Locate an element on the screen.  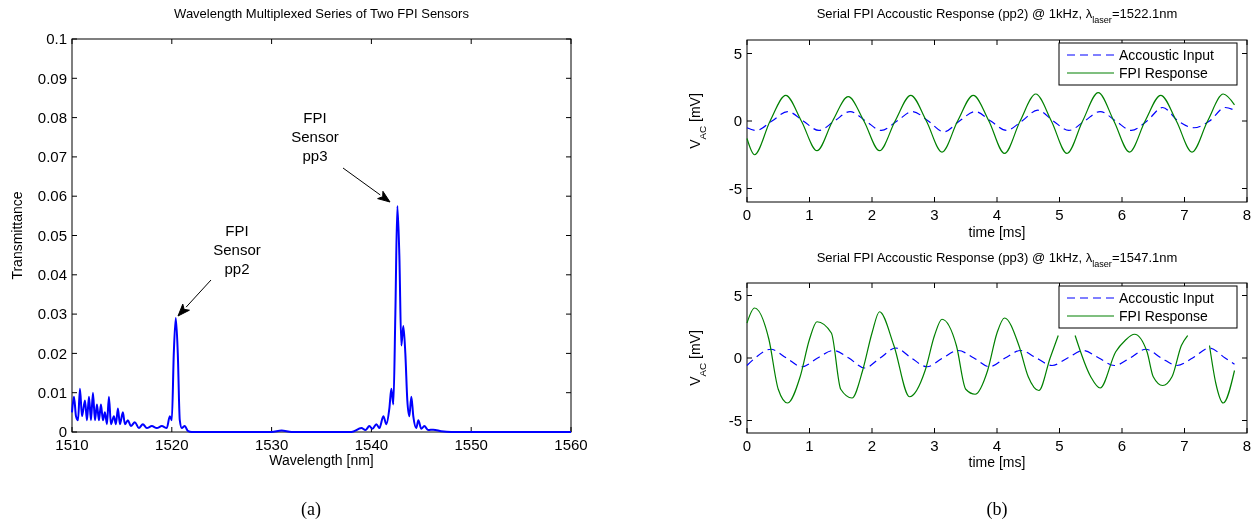
x-tick-label: 1530 is located at coordinates (271, 444).